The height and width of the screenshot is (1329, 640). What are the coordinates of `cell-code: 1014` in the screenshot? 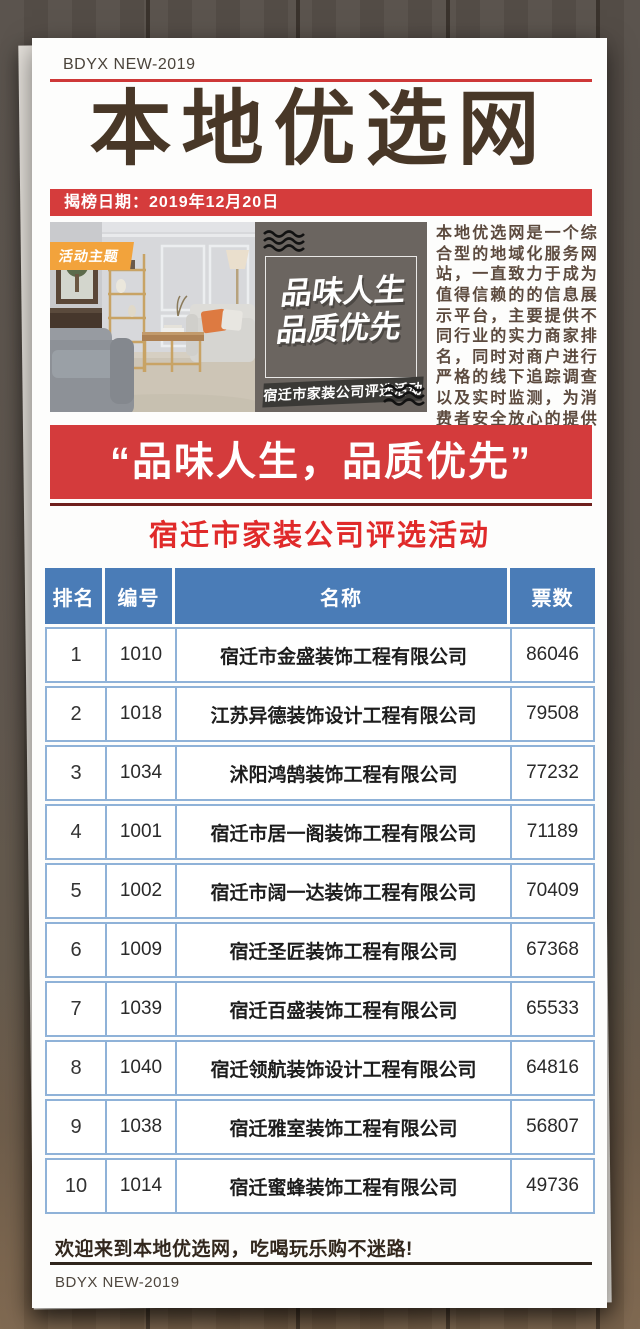 It's located at (140, 1186).